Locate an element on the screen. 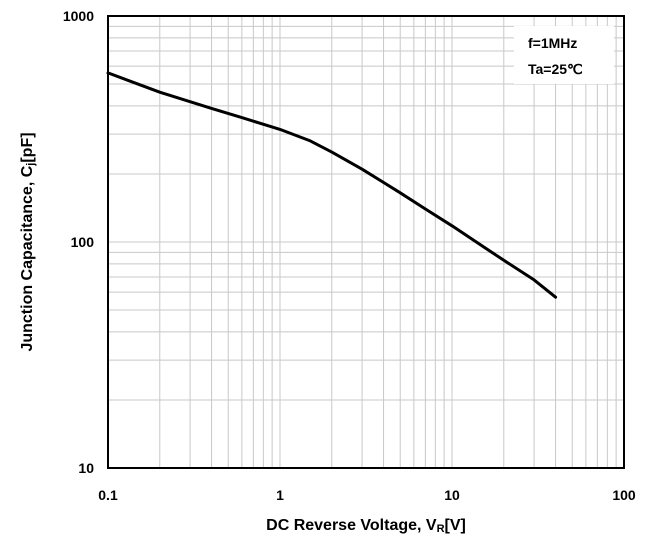  y-tick-label: 100 is located at coordinates (83, 242).